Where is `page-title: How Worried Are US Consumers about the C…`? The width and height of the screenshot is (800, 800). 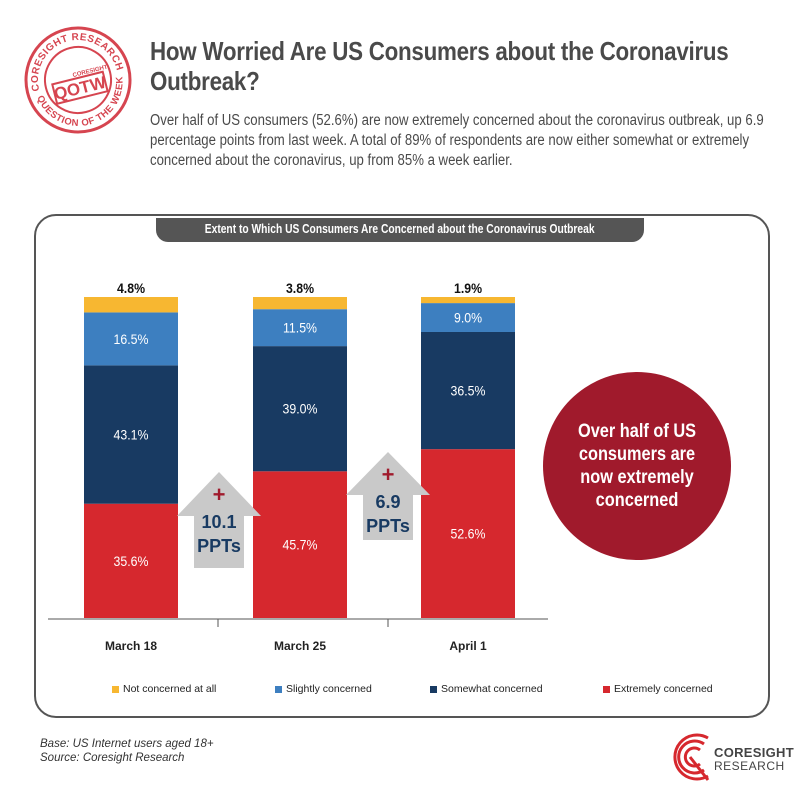
page-title: How Worried Are US Consumers about the C… is located at coordinates (439, 66).